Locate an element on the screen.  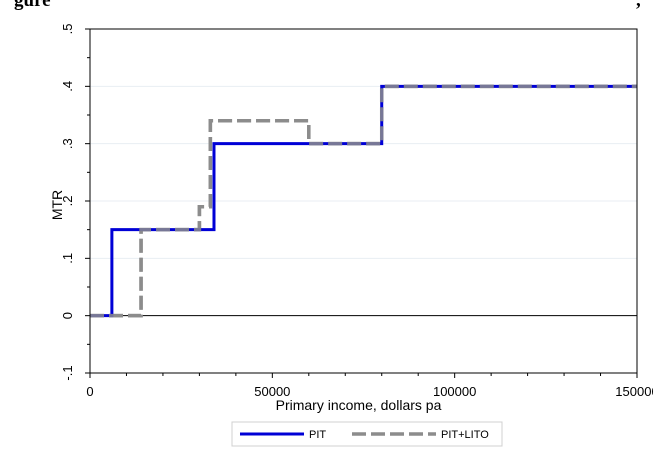
y-axis-title: MTR is located at coordinates (57, 205).